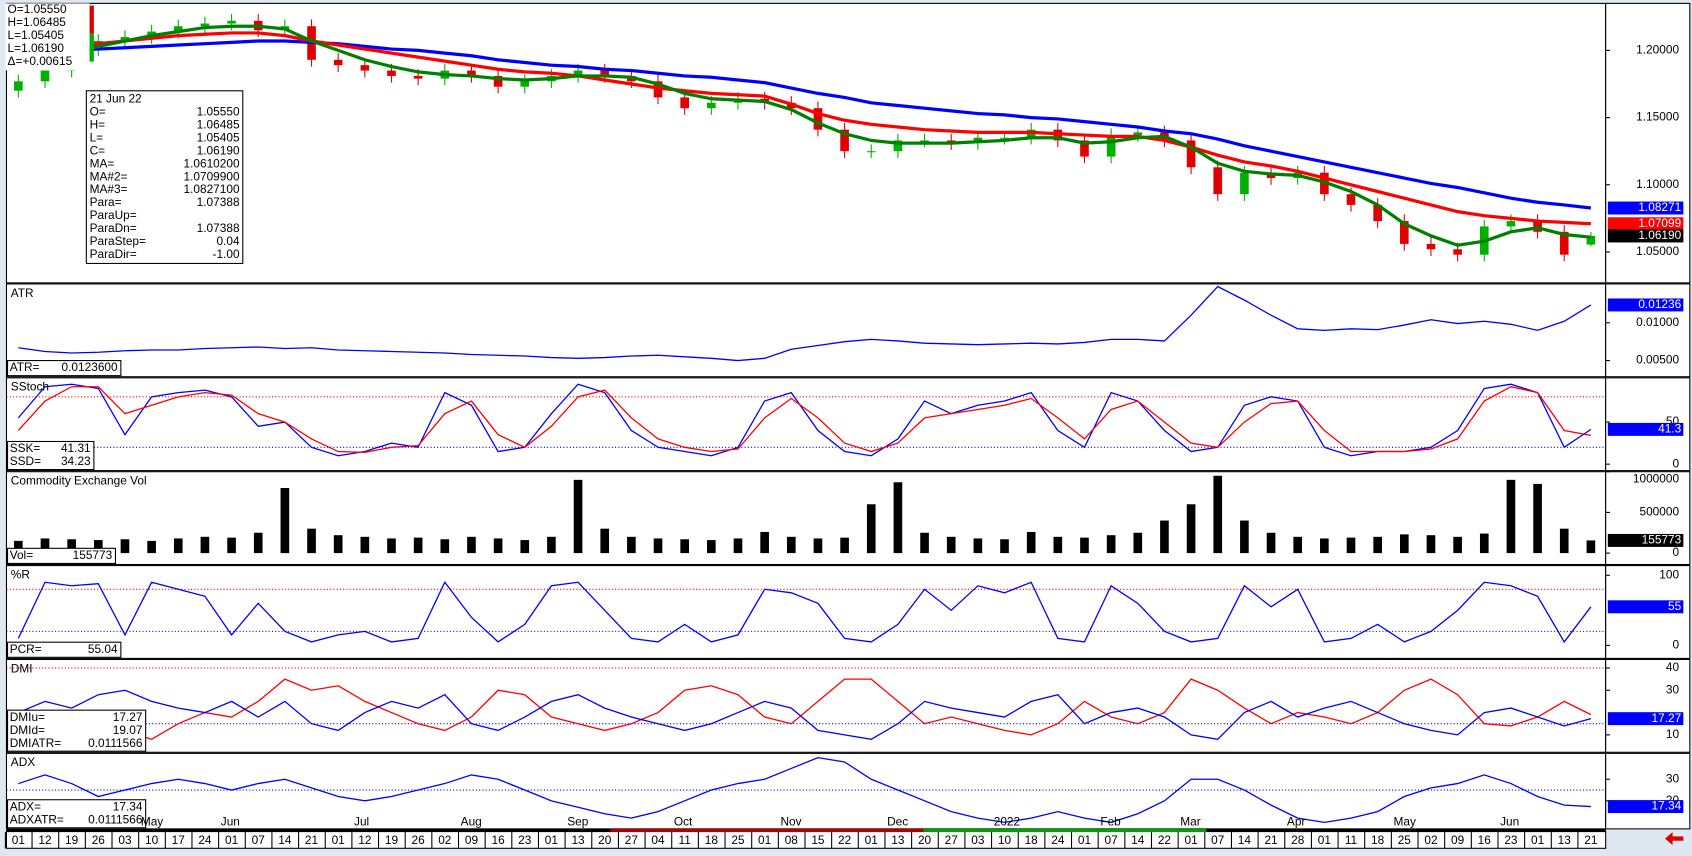  I want to click on date-label: 09, so click(1458, 840).